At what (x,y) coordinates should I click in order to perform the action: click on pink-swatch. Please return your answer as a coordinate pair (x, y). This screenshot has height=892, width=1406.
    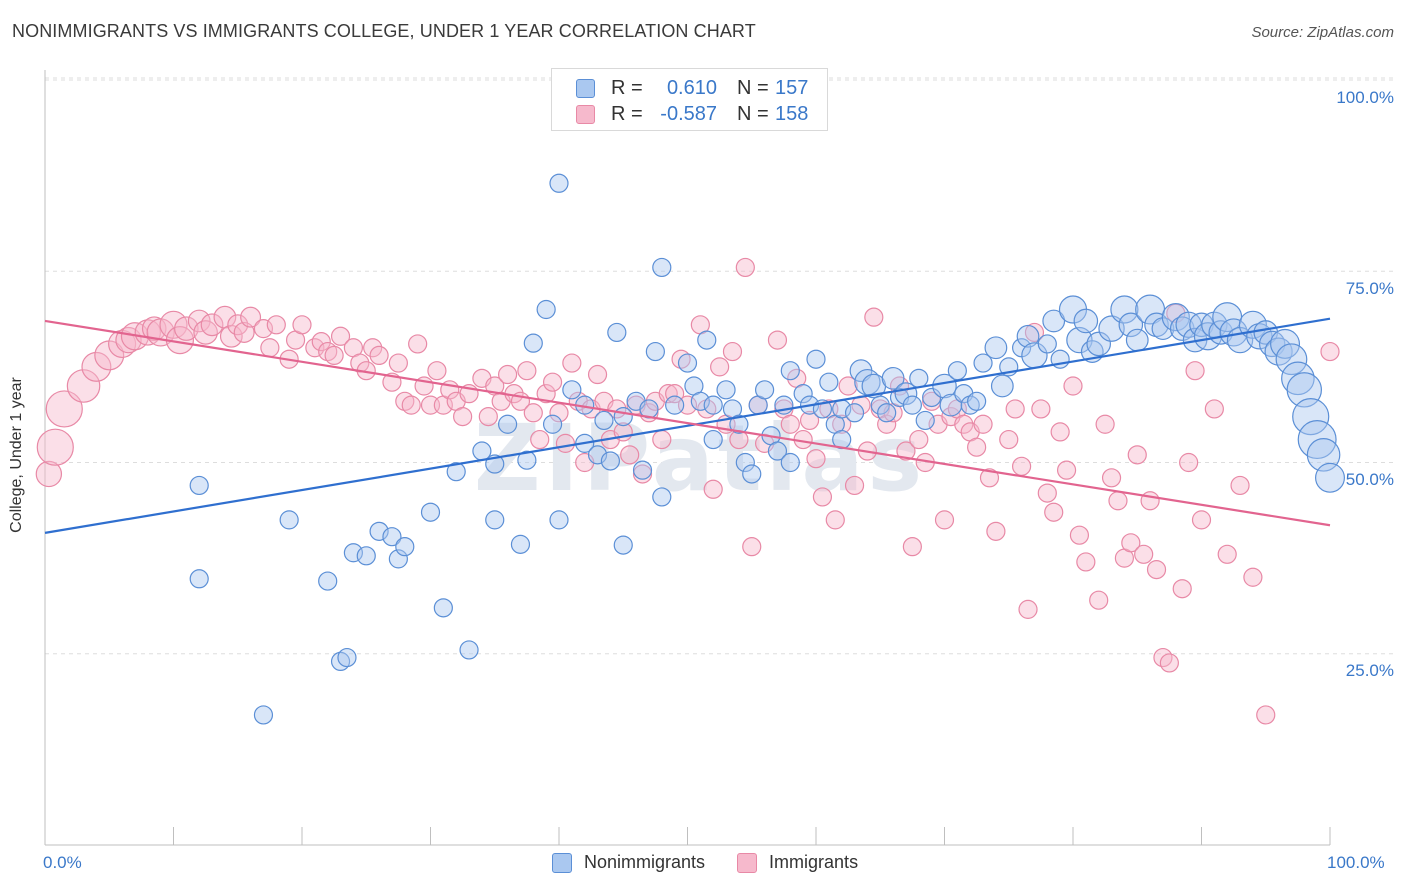
    Looking at the image, I should click on (585, 114).